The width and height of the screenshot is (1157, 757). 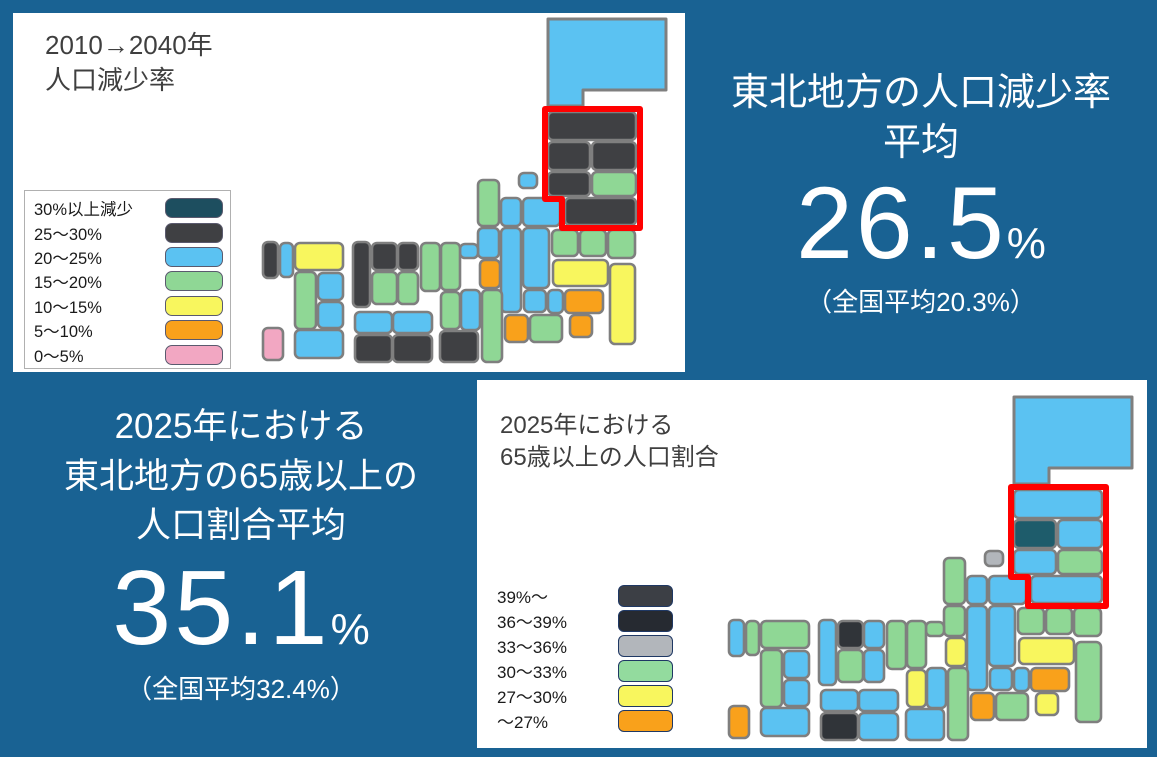 I want to click on tohoku-elderly-stat-title: 2025年における 東北地方の65歳以上の 人口割合平均, so click(x=241, y=476).